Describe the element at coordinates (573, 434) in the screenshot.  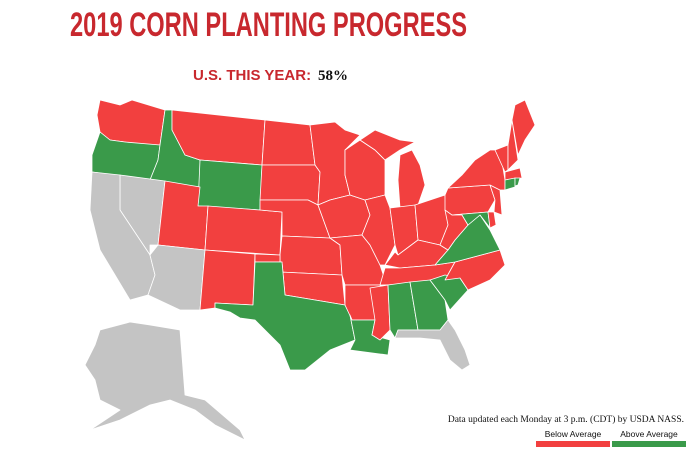
I see `legend-label: Below Average` at that location.